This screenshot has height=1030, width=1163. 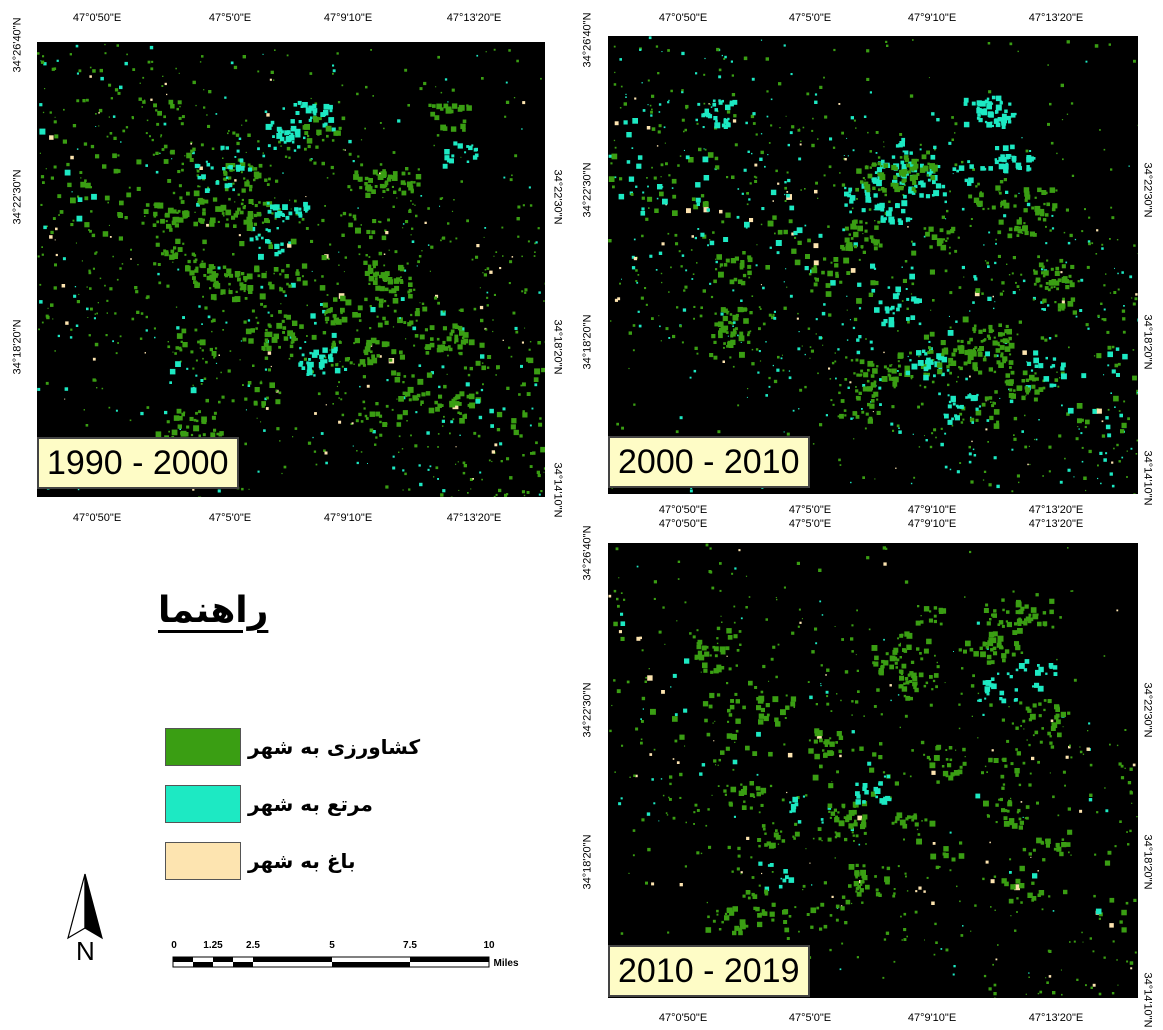 What do you see at coordinates (709, 971) in the screenshot?
I see `period-label: 2010 - 2019` at bounding box center [709, 971].